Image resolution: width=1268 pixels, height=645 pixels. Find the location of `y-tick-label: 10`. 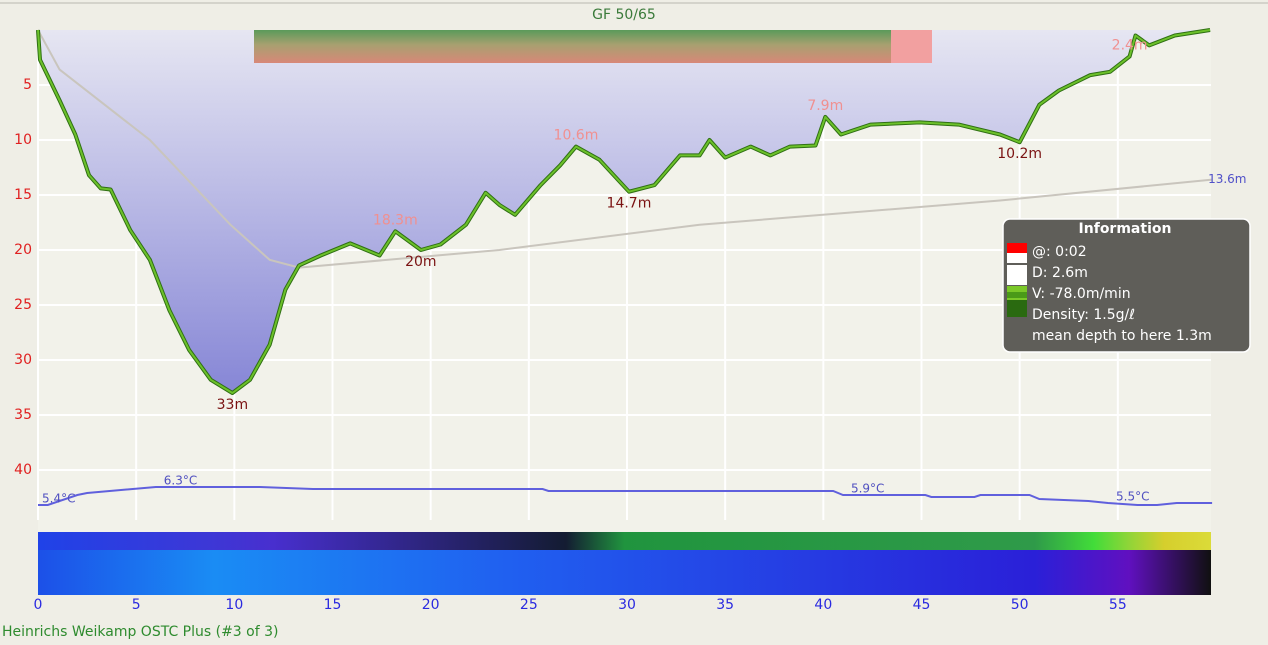

y-tick-label: 10 is located at coordinates (23, 140).